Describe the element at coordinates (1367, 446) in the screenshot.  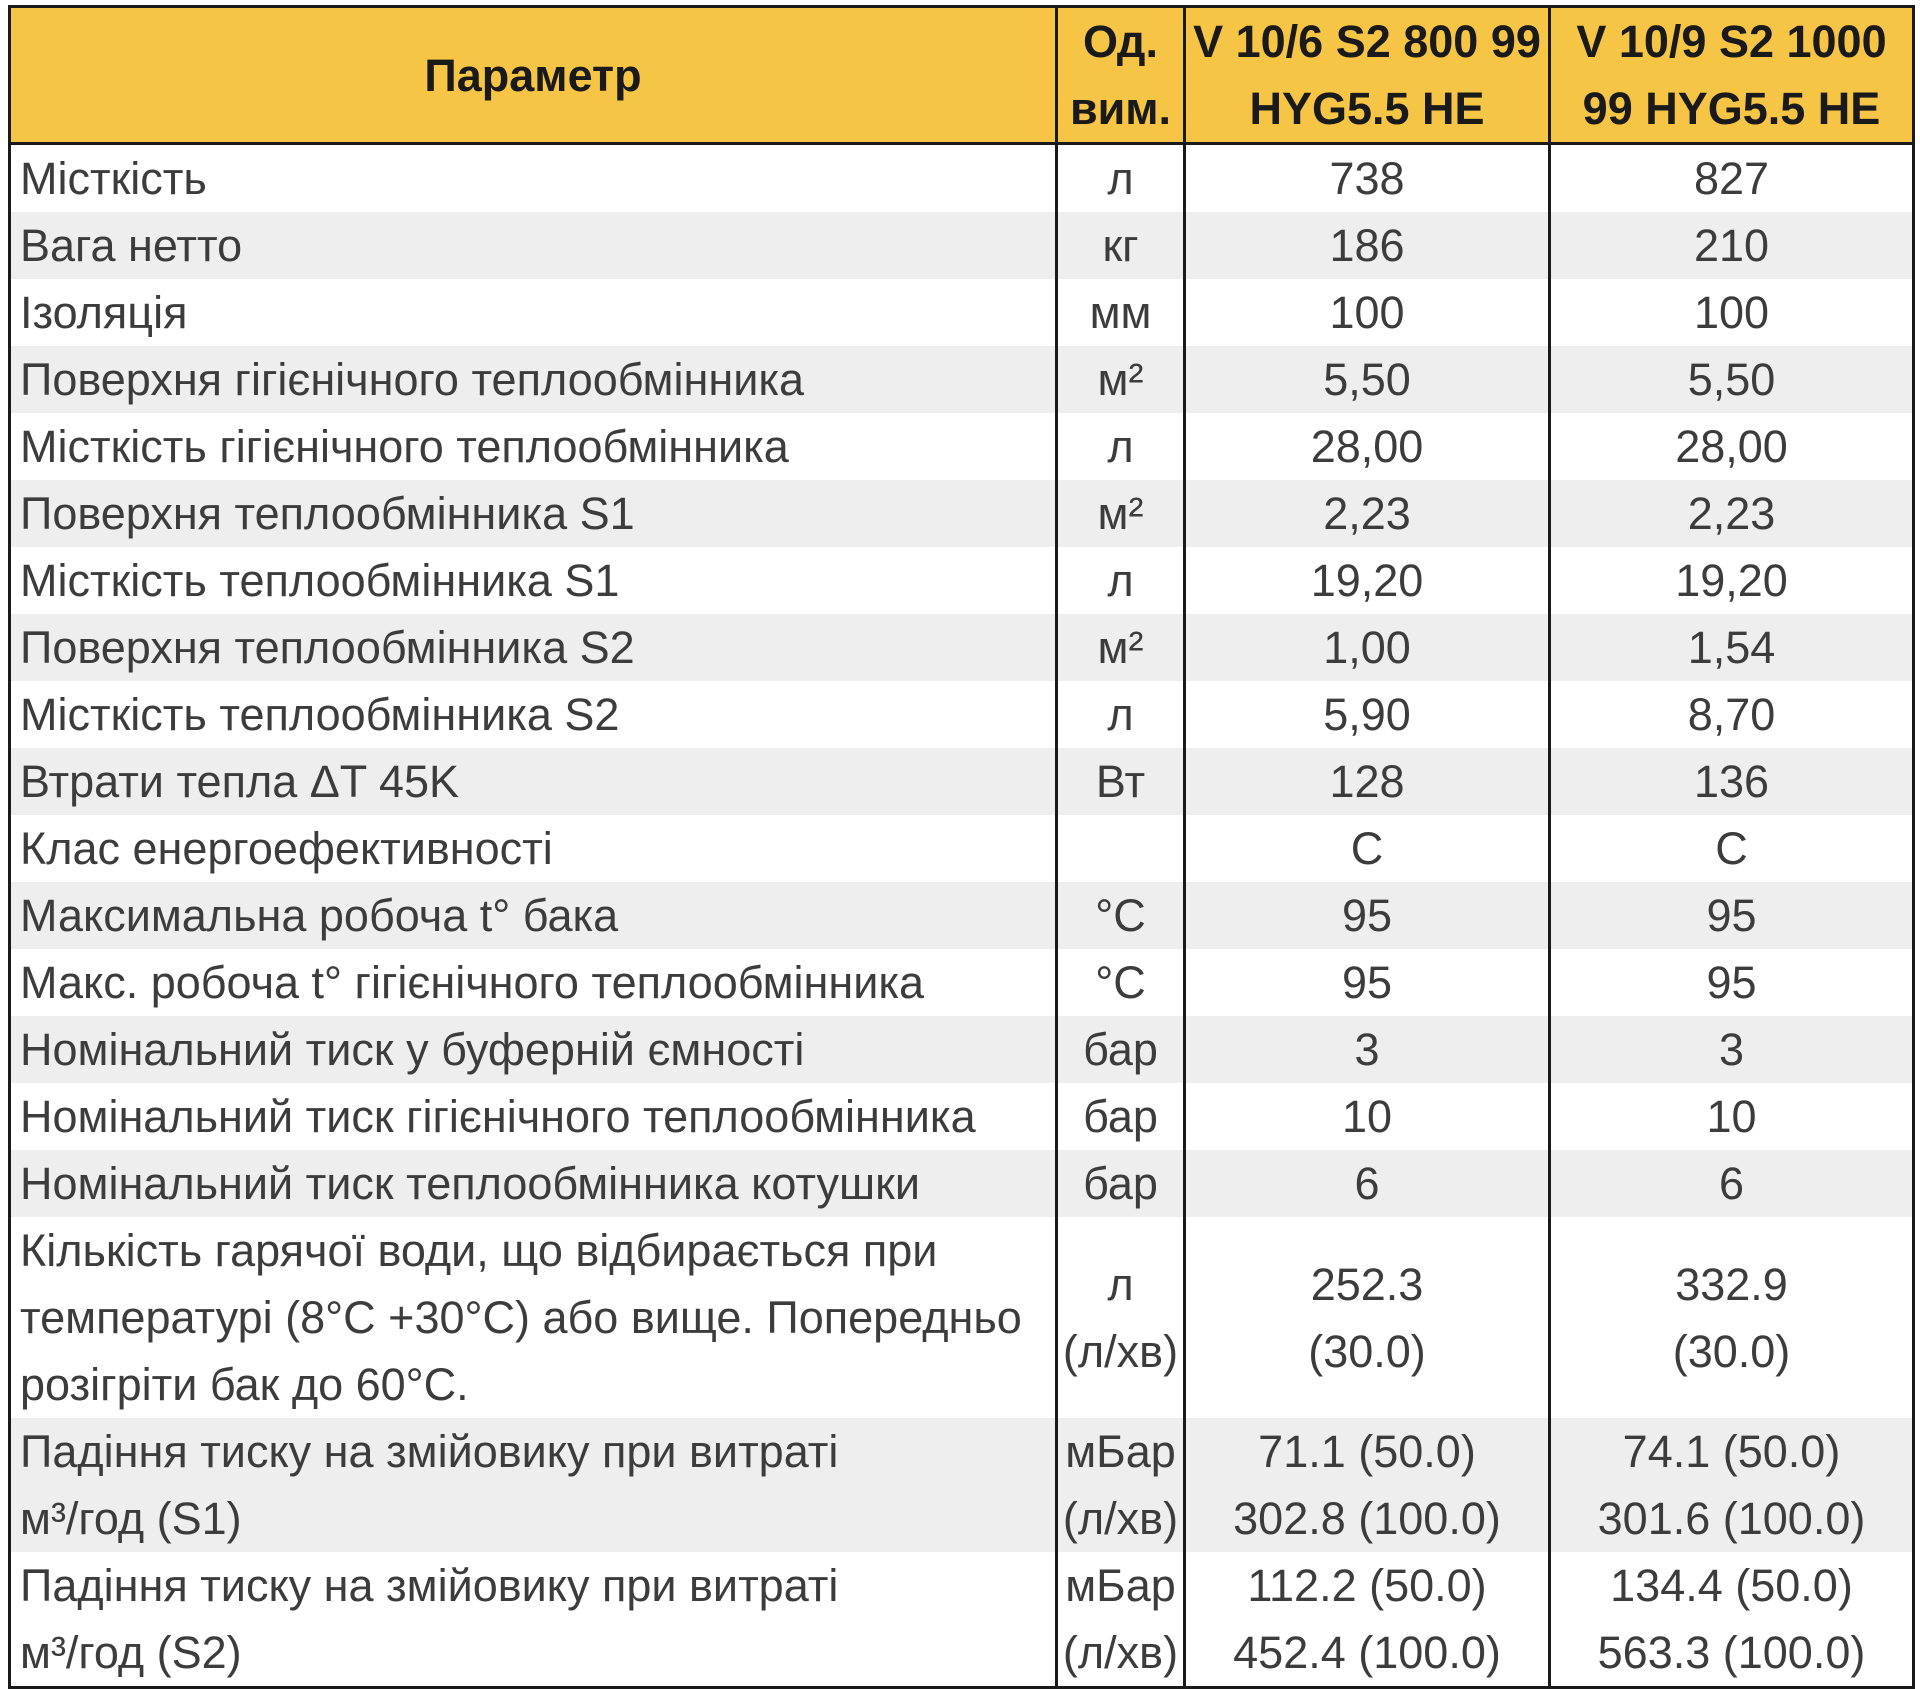
I see `row-model-1-value: 28,00` at that location.